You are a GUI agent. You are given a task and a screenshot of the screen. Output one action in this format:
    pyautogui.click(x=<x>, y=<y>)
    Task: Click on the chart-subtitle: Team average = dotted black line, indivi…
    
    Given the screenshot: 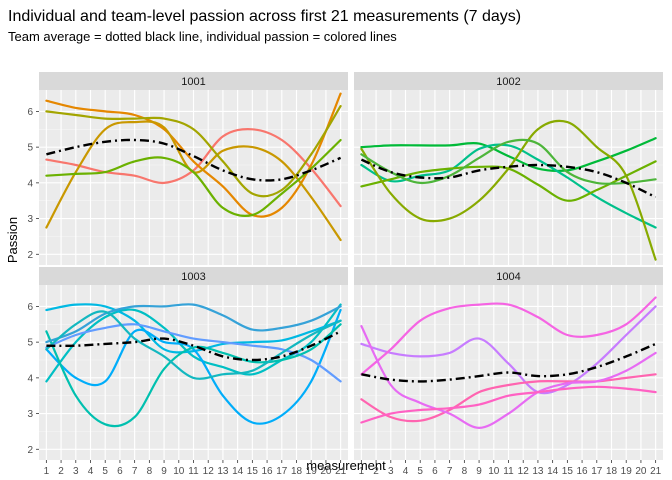 What is the action you would take?
    pyautogui.click(x=202, y=36)
    